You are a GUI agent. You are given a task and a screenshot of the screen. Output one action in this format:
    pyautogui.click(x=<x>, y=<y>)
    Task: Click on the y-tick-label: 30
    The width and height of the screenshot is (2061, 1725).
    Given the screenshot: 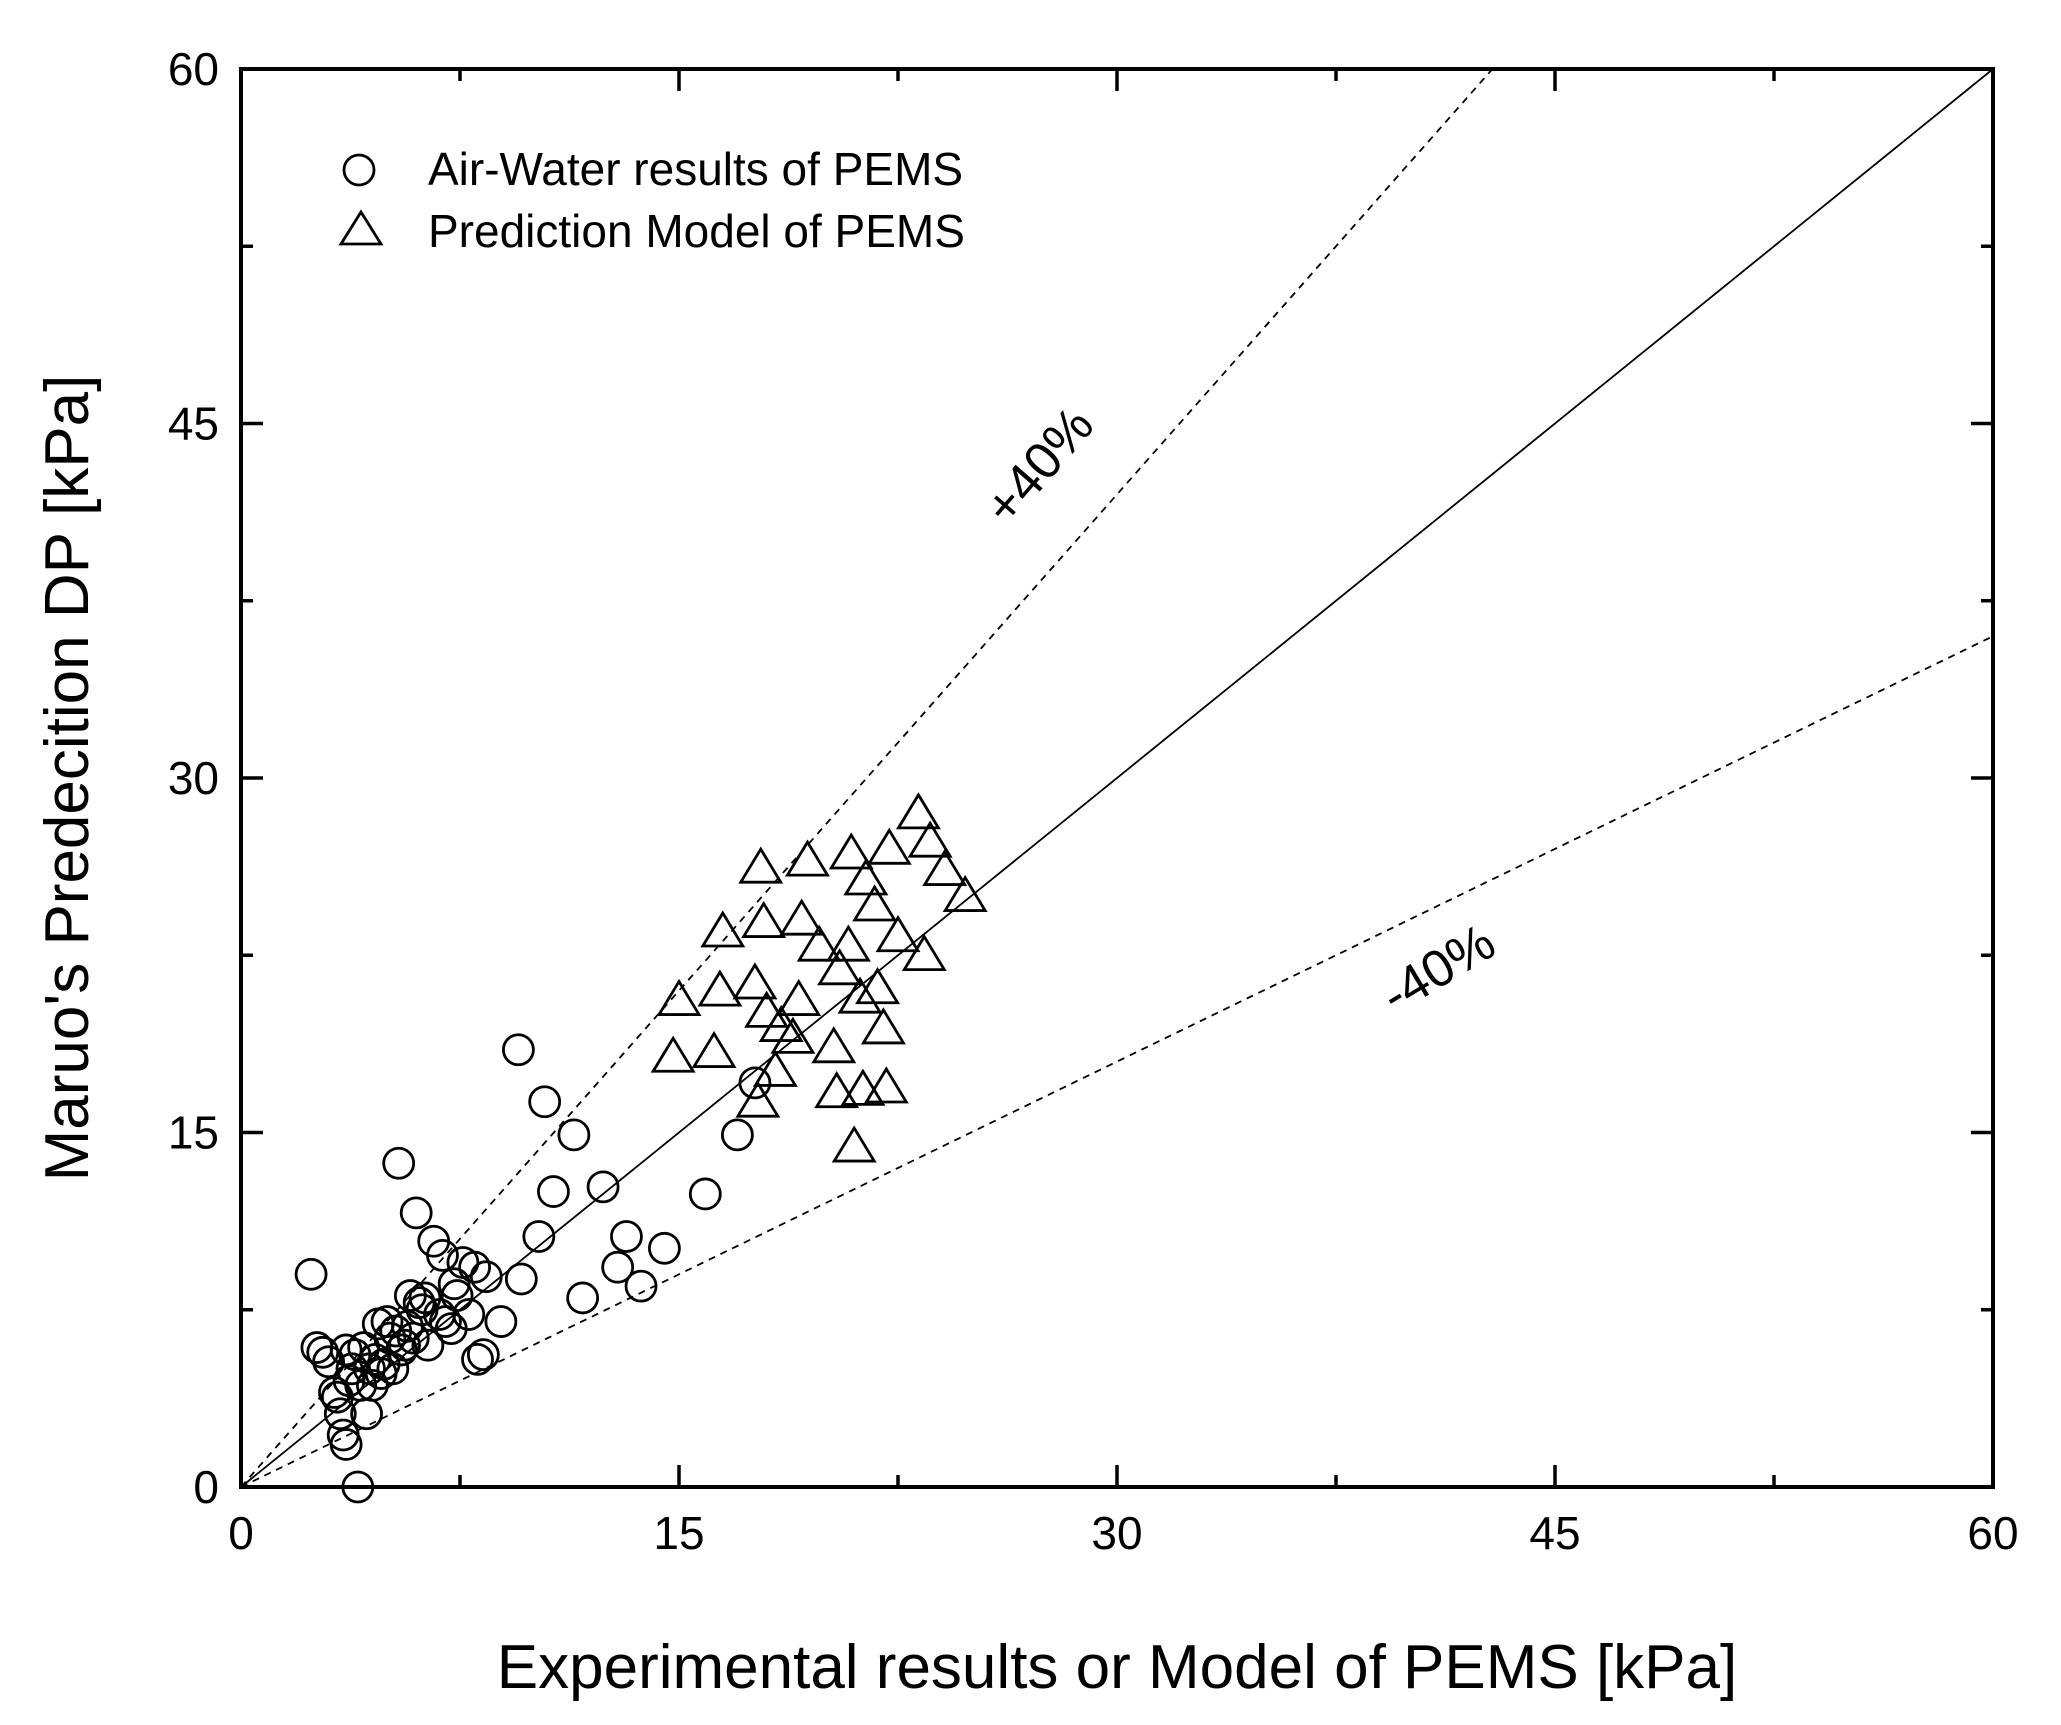 What is the action you would take?
    pyautogui.click(x=193, y=778)
    